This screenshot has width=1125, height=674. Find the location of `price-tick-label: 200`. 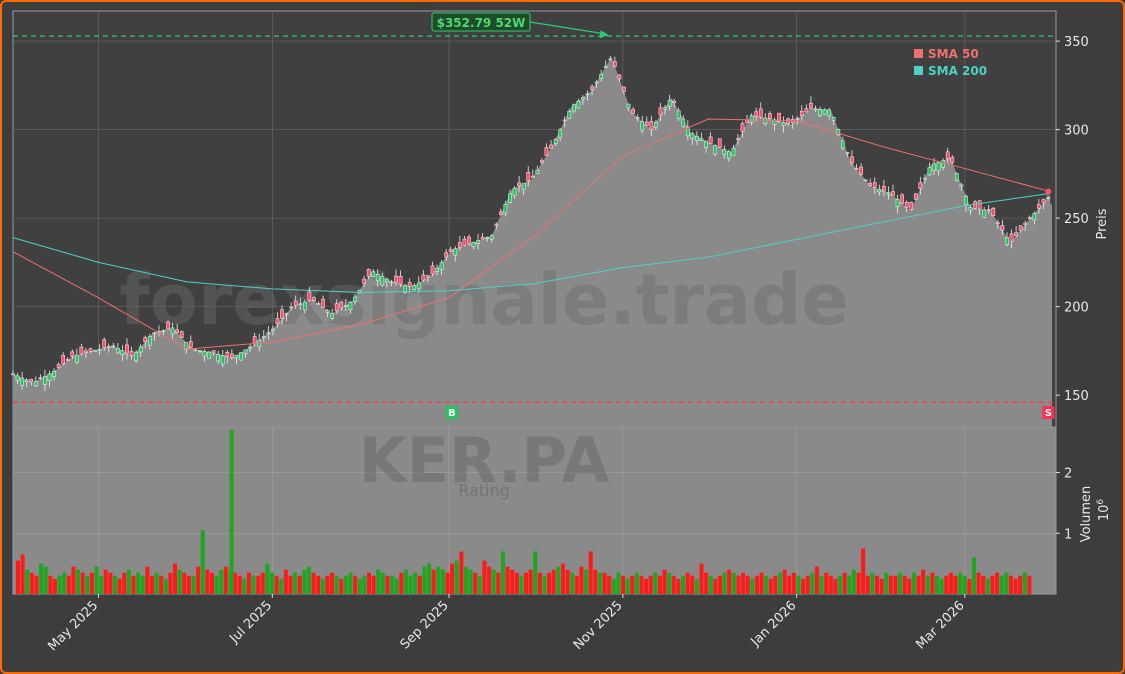

price-tick-label: 200 is located at coordinates (1076, 308).